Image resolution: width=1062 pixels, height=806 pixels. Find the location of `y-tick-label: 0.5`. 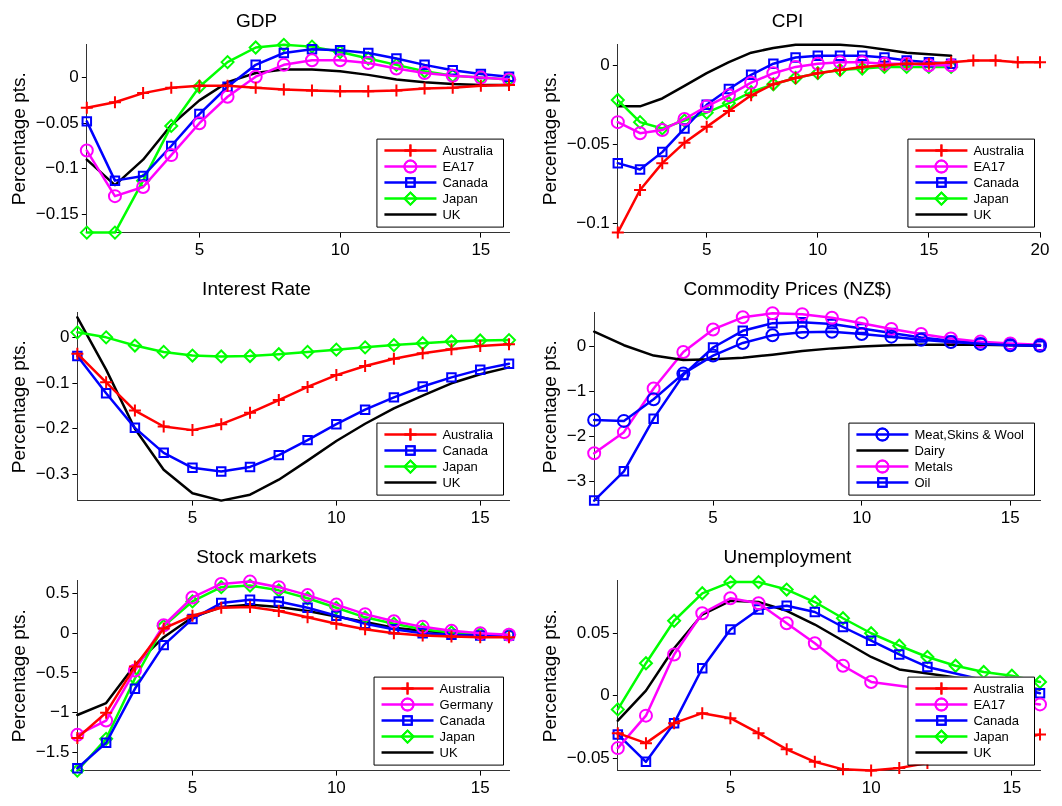

y-tick-label: 0.5 is located at coordinates (57, 593).